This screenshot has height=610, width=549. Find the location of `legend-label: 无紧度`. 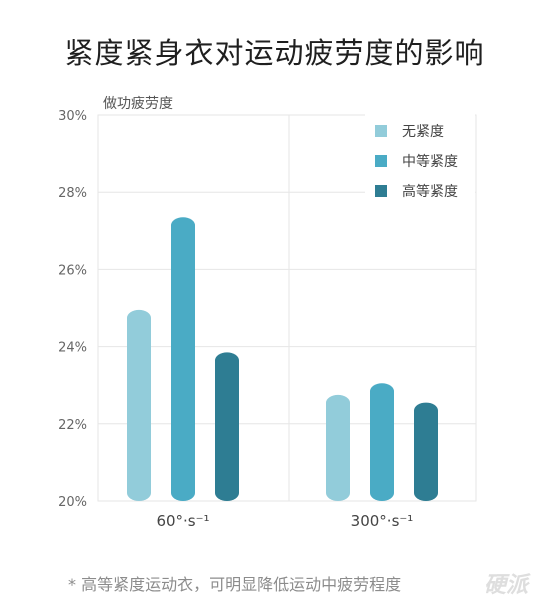

legend-label: 无紧度 is located at coordinates (423, 132).